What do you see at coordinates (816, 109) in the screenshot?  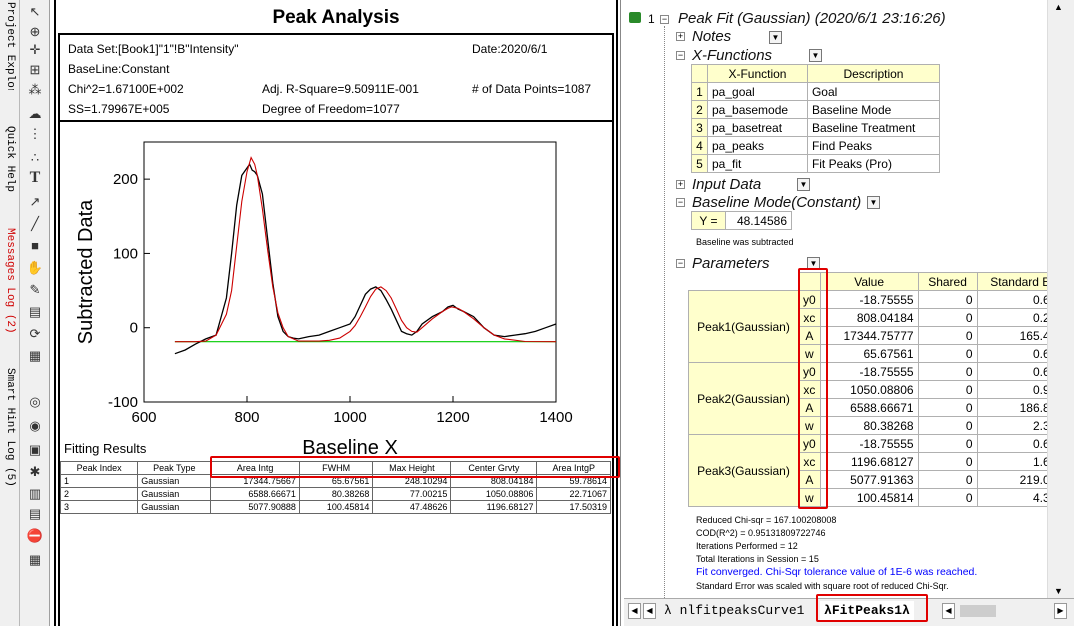 I see `table-row: 2 pa_basemode Baseline Mode` at bounding box center [816, 109].